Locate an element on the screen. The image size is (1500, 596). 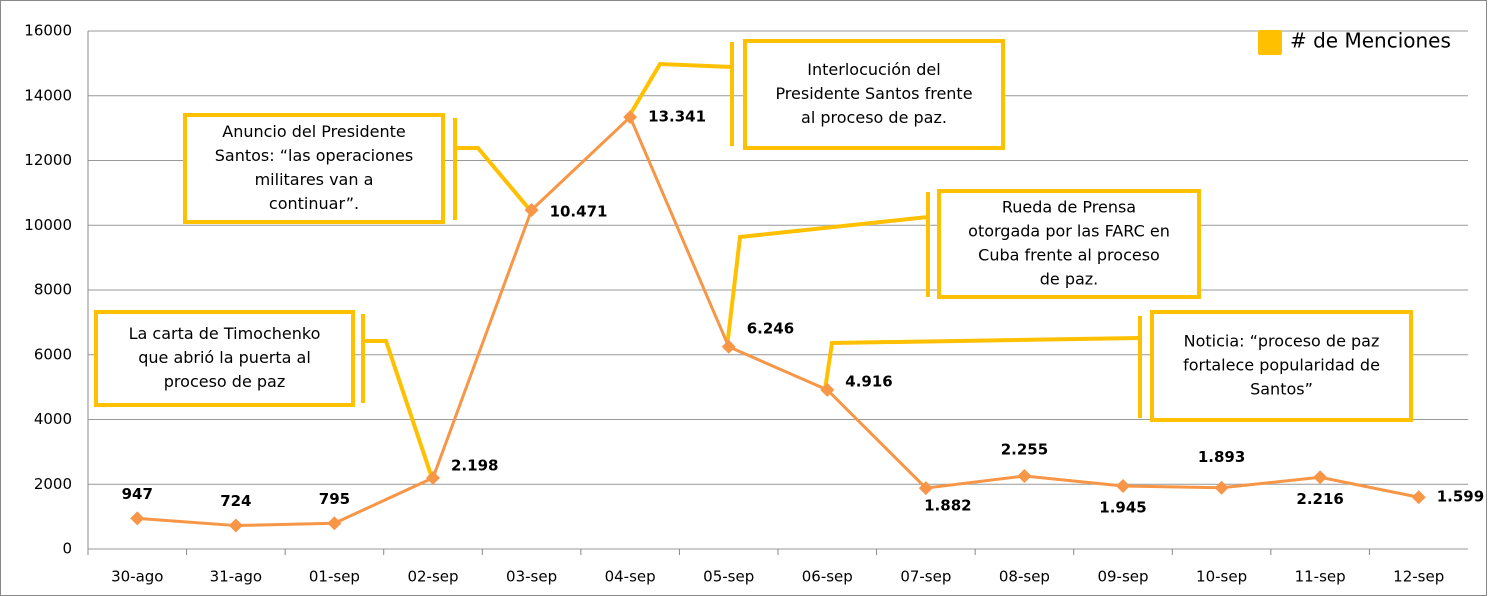
x-tick-label: 11-sep is located at coordinates (1320, 577).